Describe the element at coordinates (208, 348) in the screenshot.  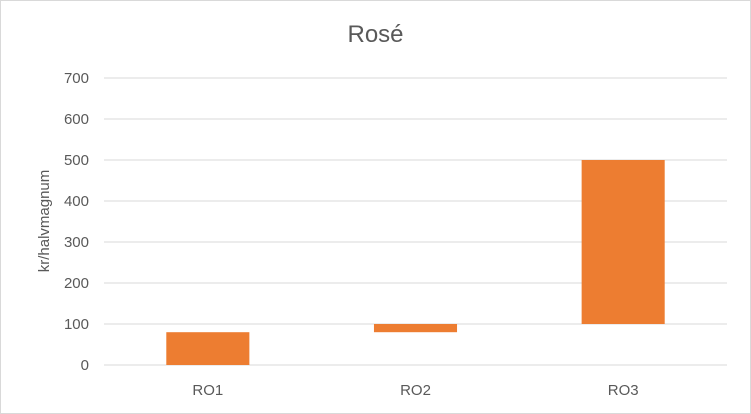
I see `bar-ro1` at that location.